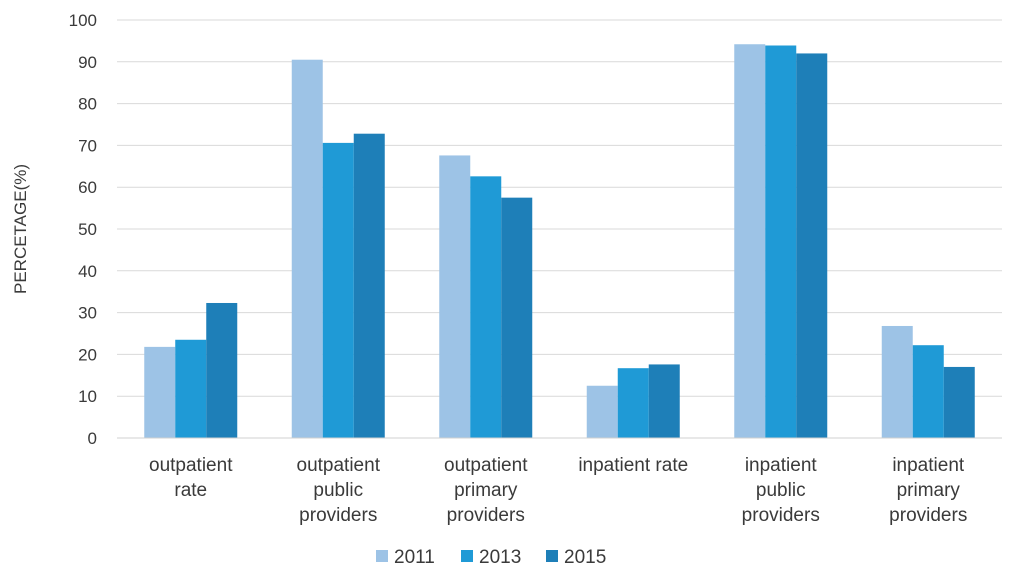 The width and height of the screenshot is (1011, 579). What do you see at coordinates (382, 556) in the screenshot?
I see `legend-swatch-2011` at bounding box center [382, 556].